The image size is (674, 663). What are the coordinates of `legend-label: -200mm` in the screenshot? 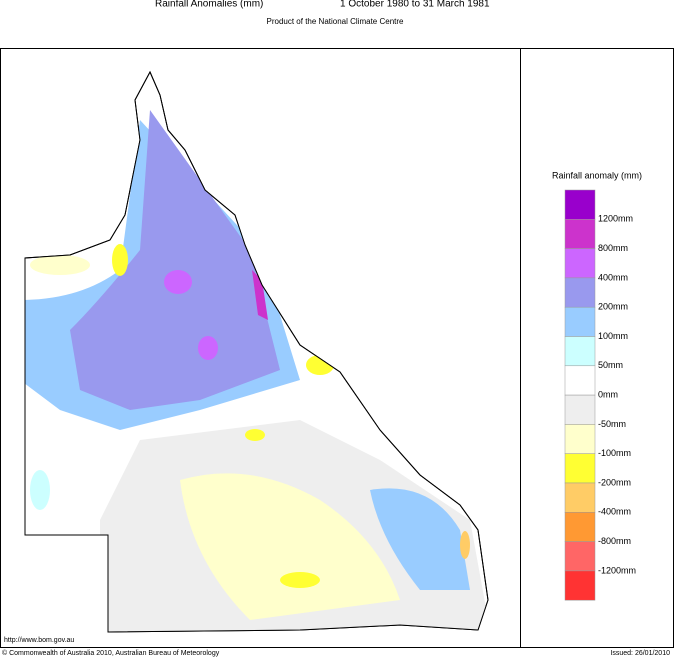 It's located at (614, 482).